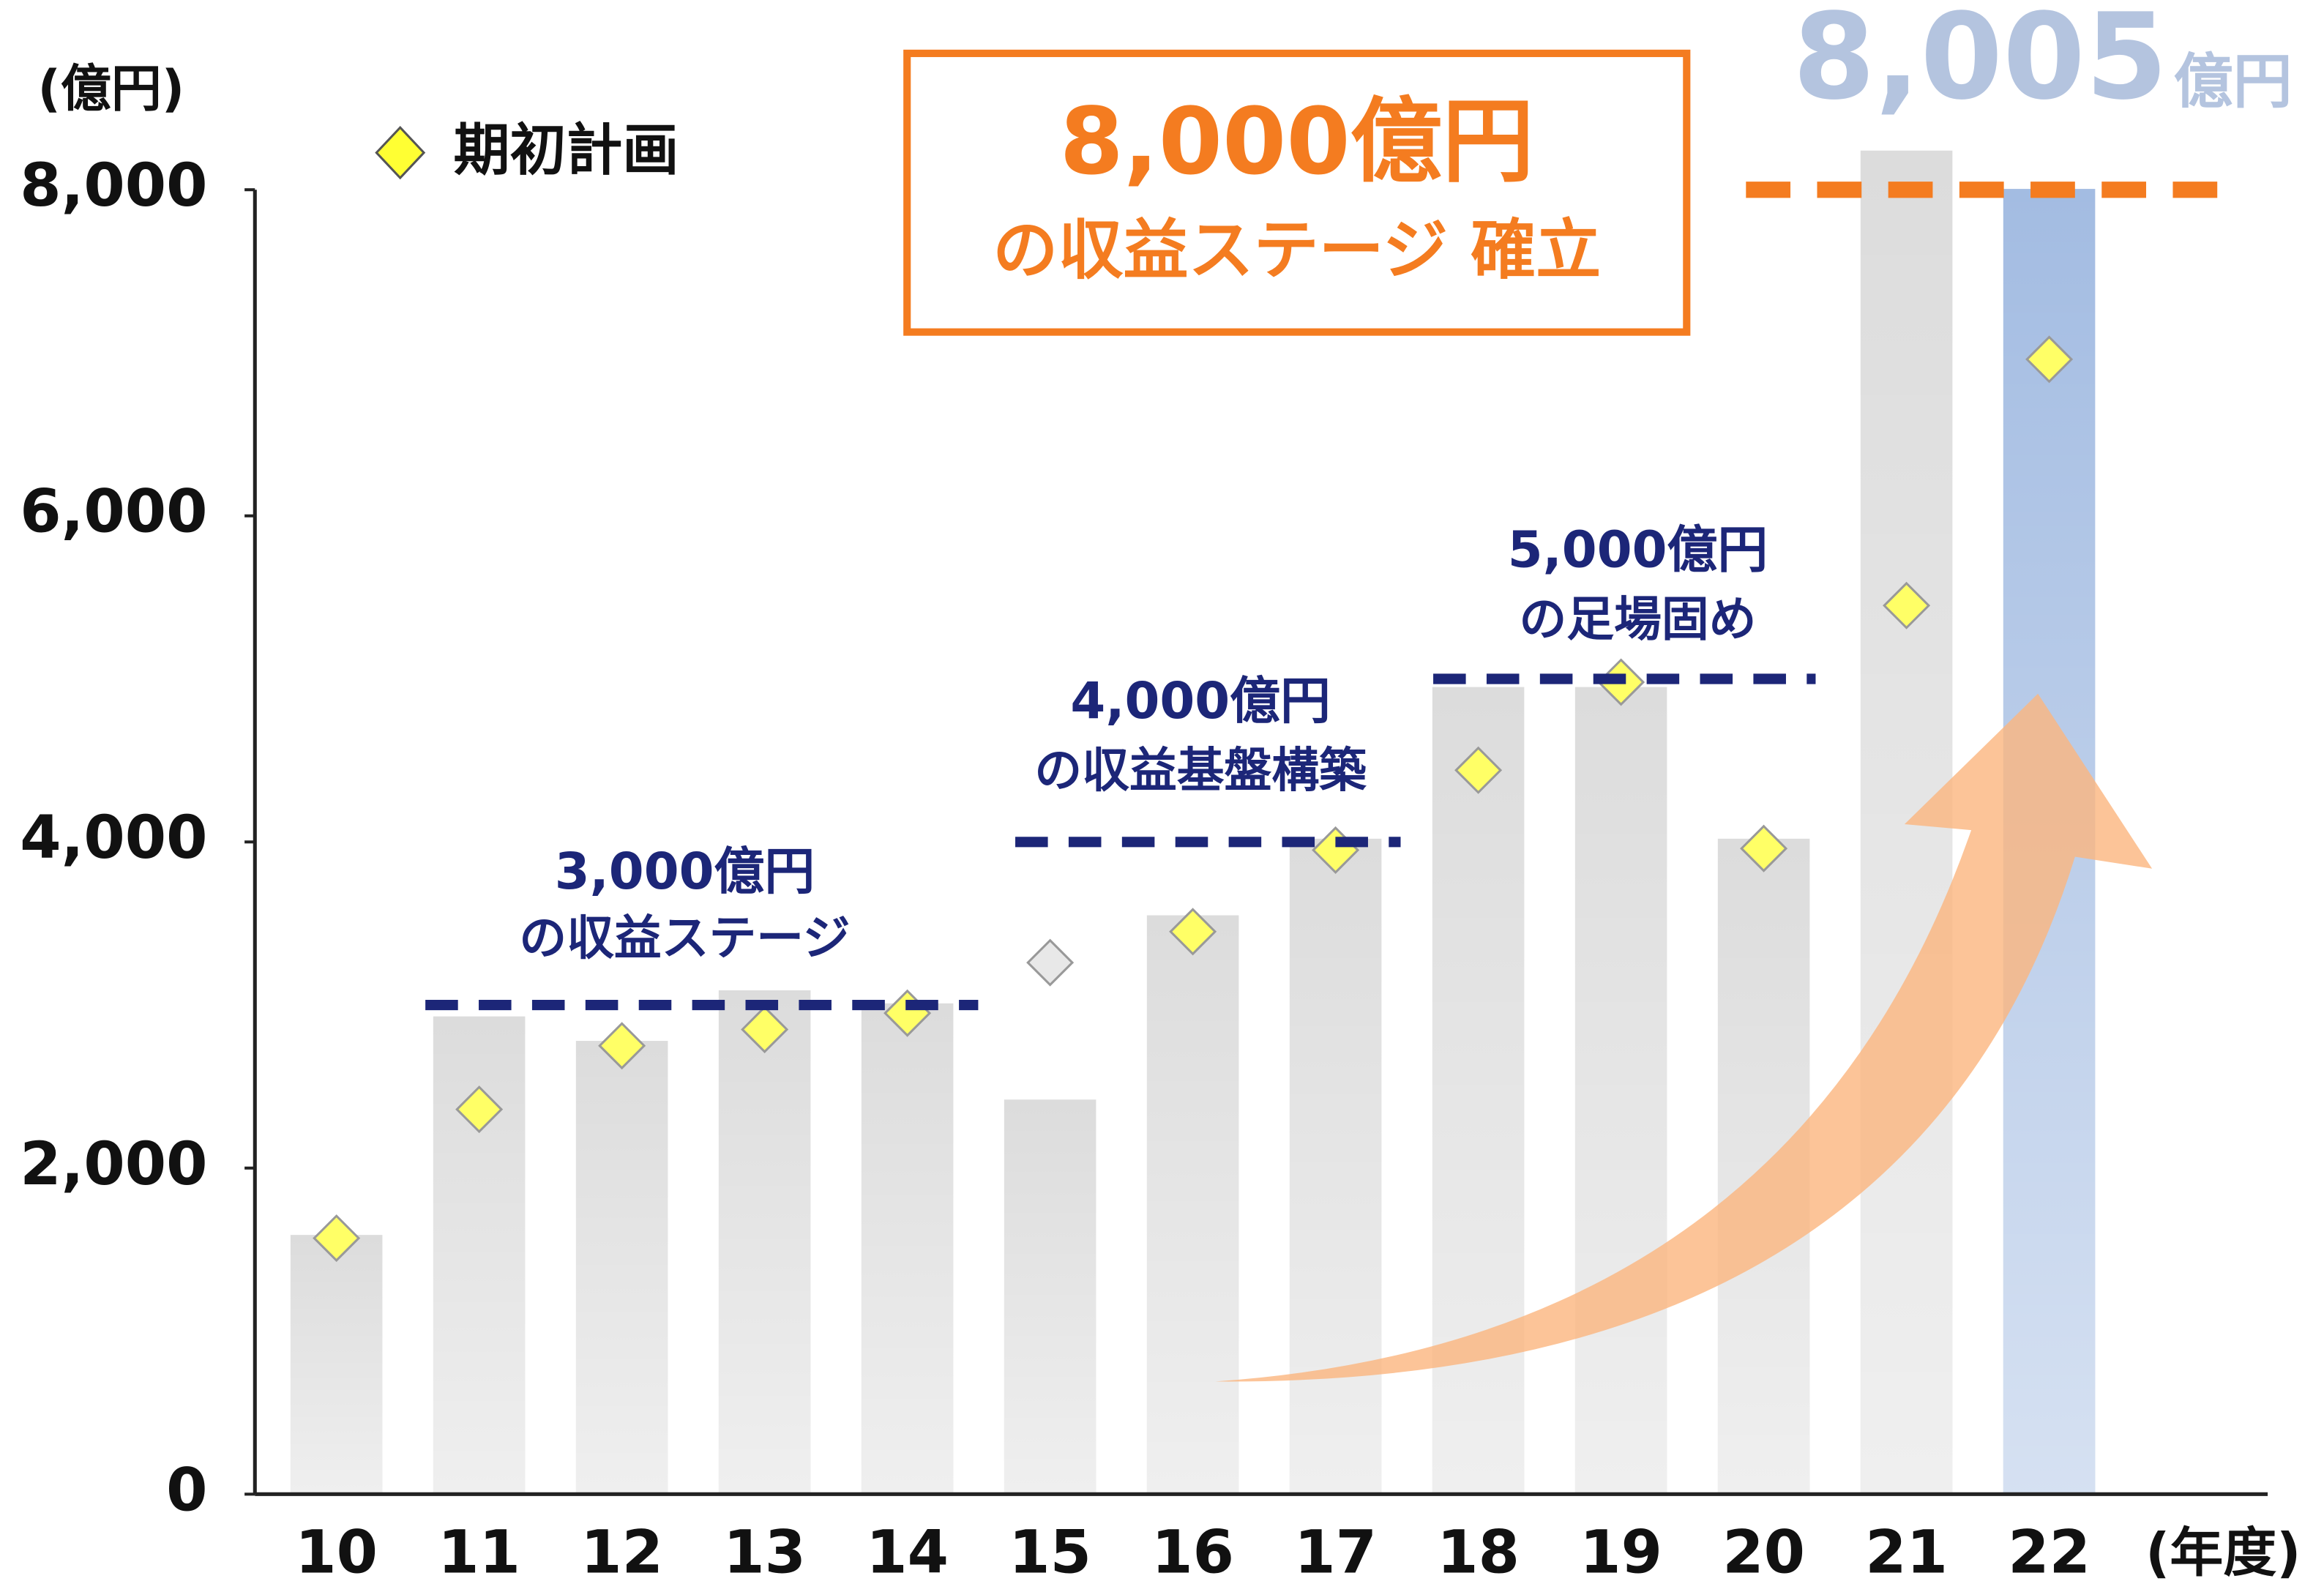  I want to click on x-tick-label: 20, so click(1763, 1552).